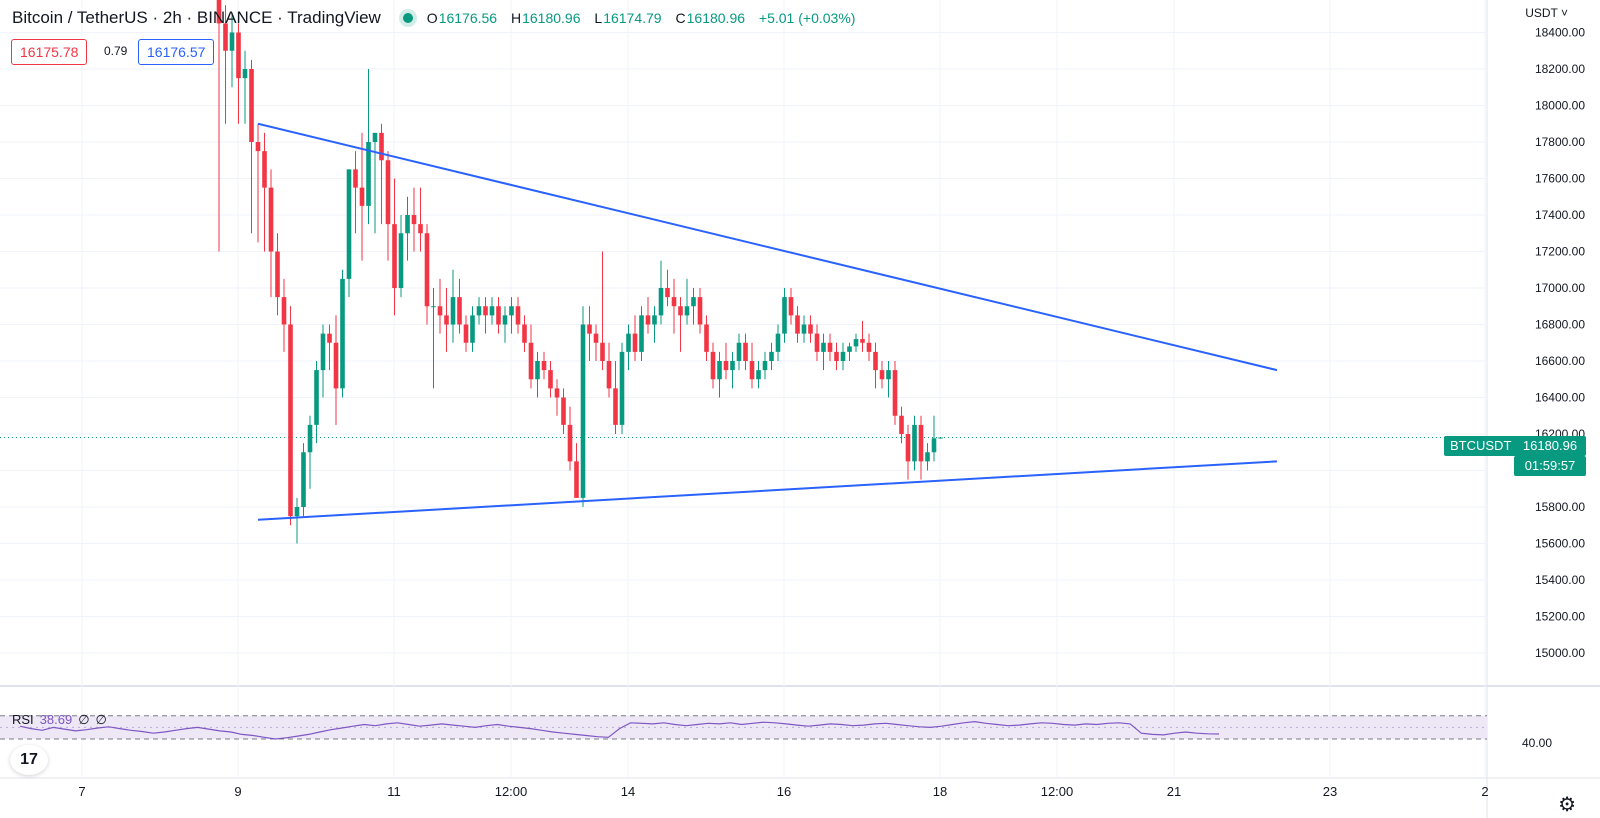 The height and width of the screenshot is (818, 1600). Describe the element at coordinates (940, 791) in the screenshot. I see `x-tick-label: 18` at that location.